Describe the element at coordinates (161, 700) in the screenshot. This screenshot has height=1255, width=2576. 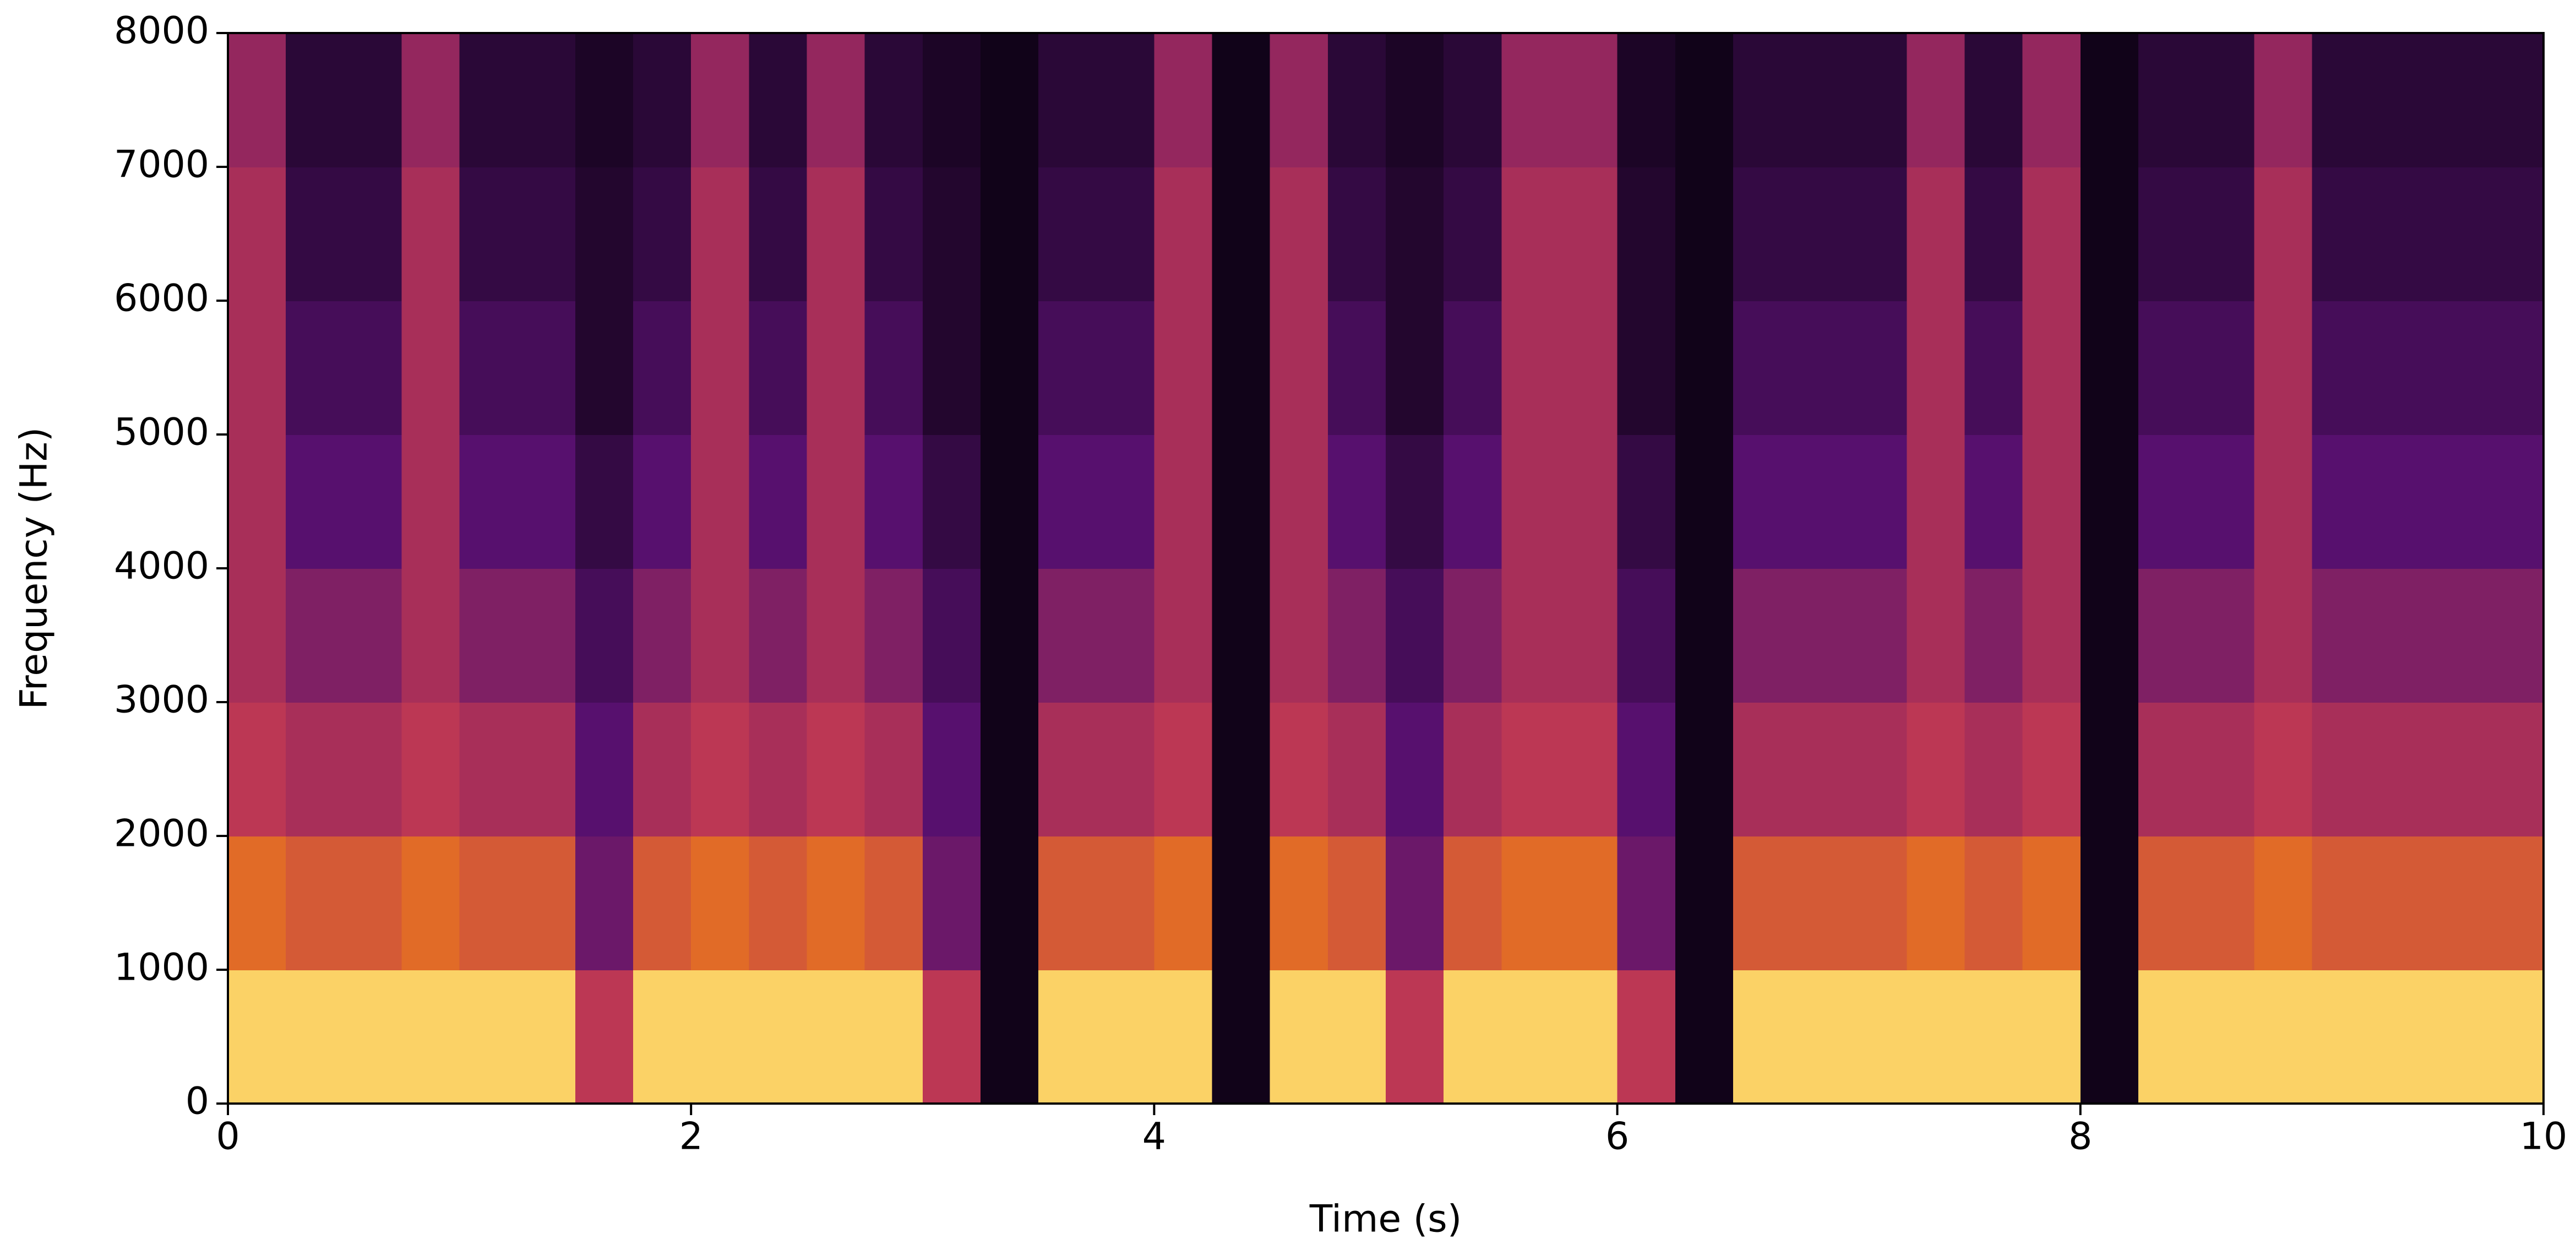
I see `y-tick-label: 3000` at that location.